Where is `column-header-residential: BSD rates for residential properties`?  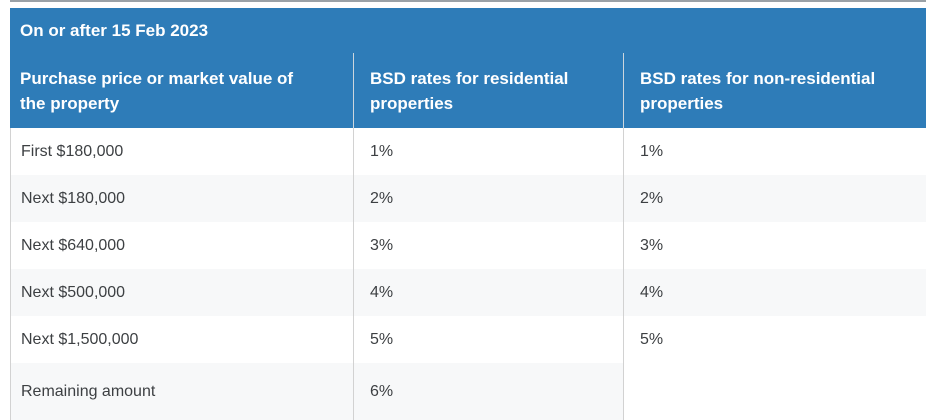 column-header-residential: BSD rates for residential properties is located at coordinates (488, 90).